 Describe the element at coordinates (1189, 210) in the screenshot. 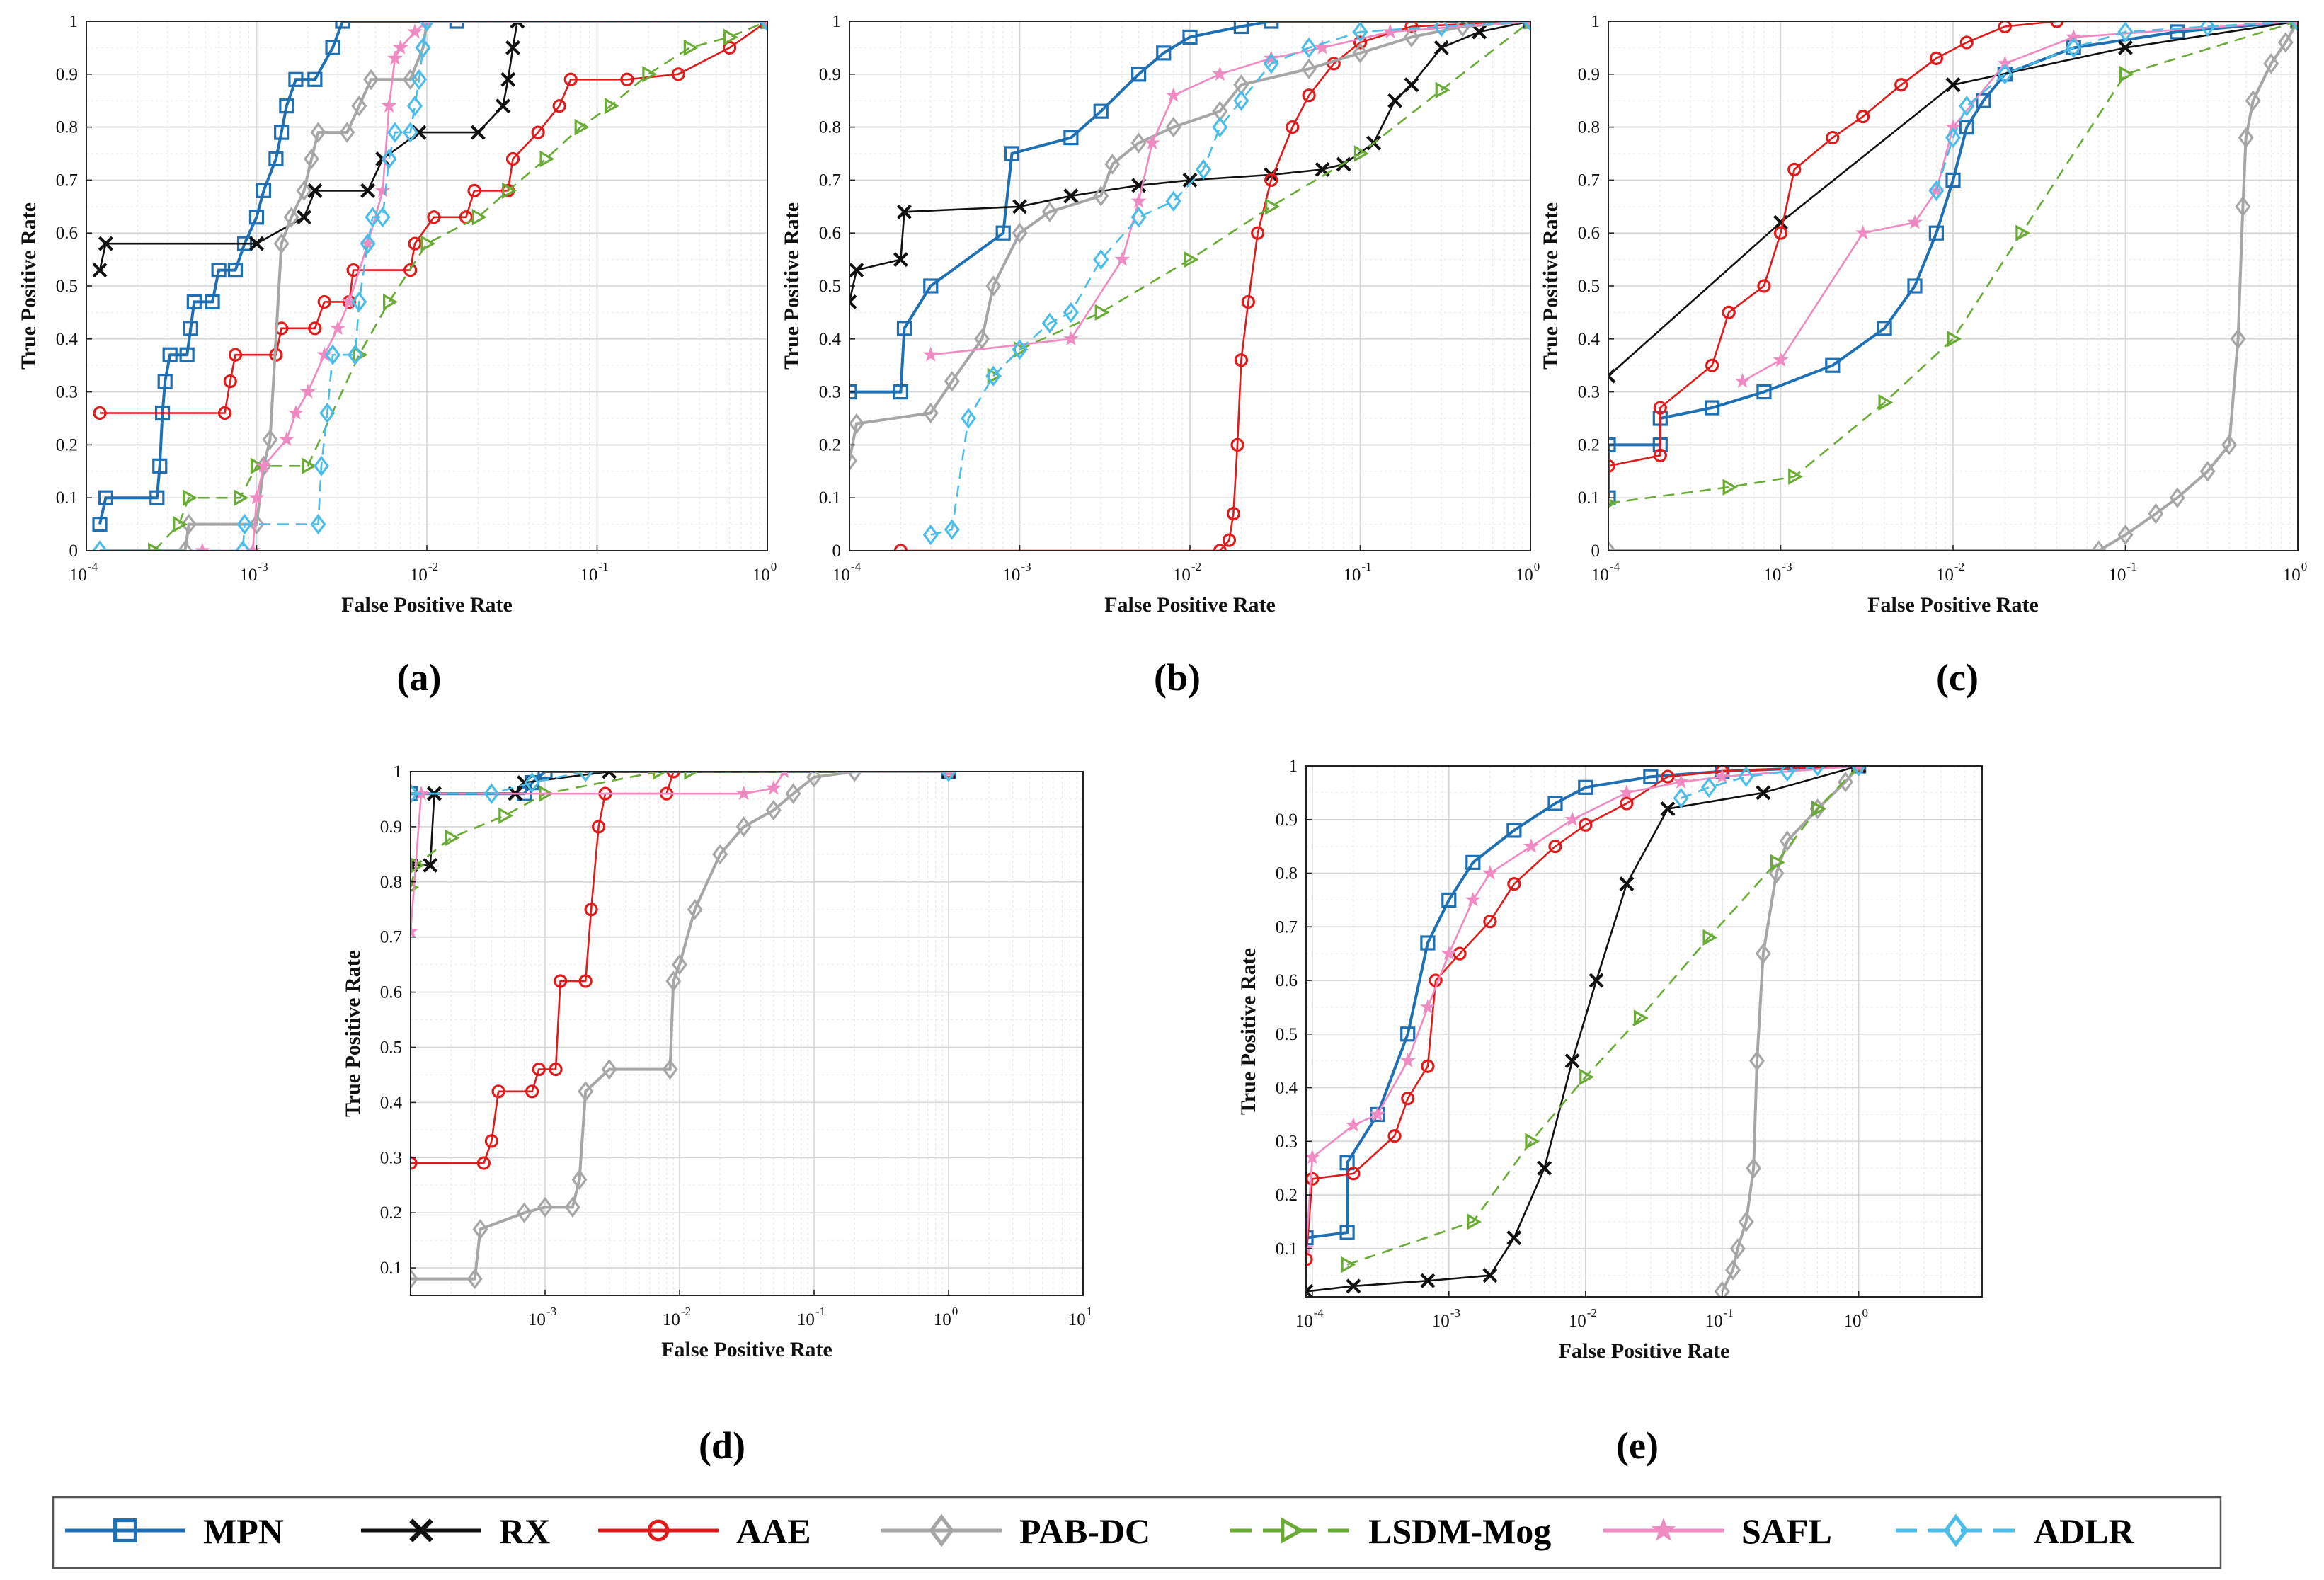

I see `series-mpn` at that location.